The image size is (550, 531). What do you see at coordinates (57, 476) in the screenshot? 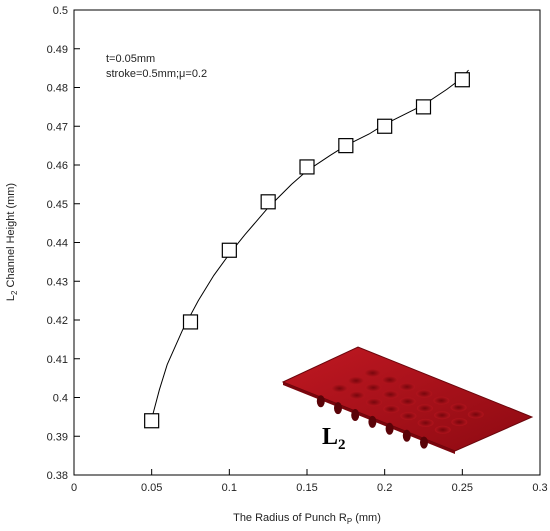
I see `y-tick-label: 0.38` at bounding box center [57, 476].